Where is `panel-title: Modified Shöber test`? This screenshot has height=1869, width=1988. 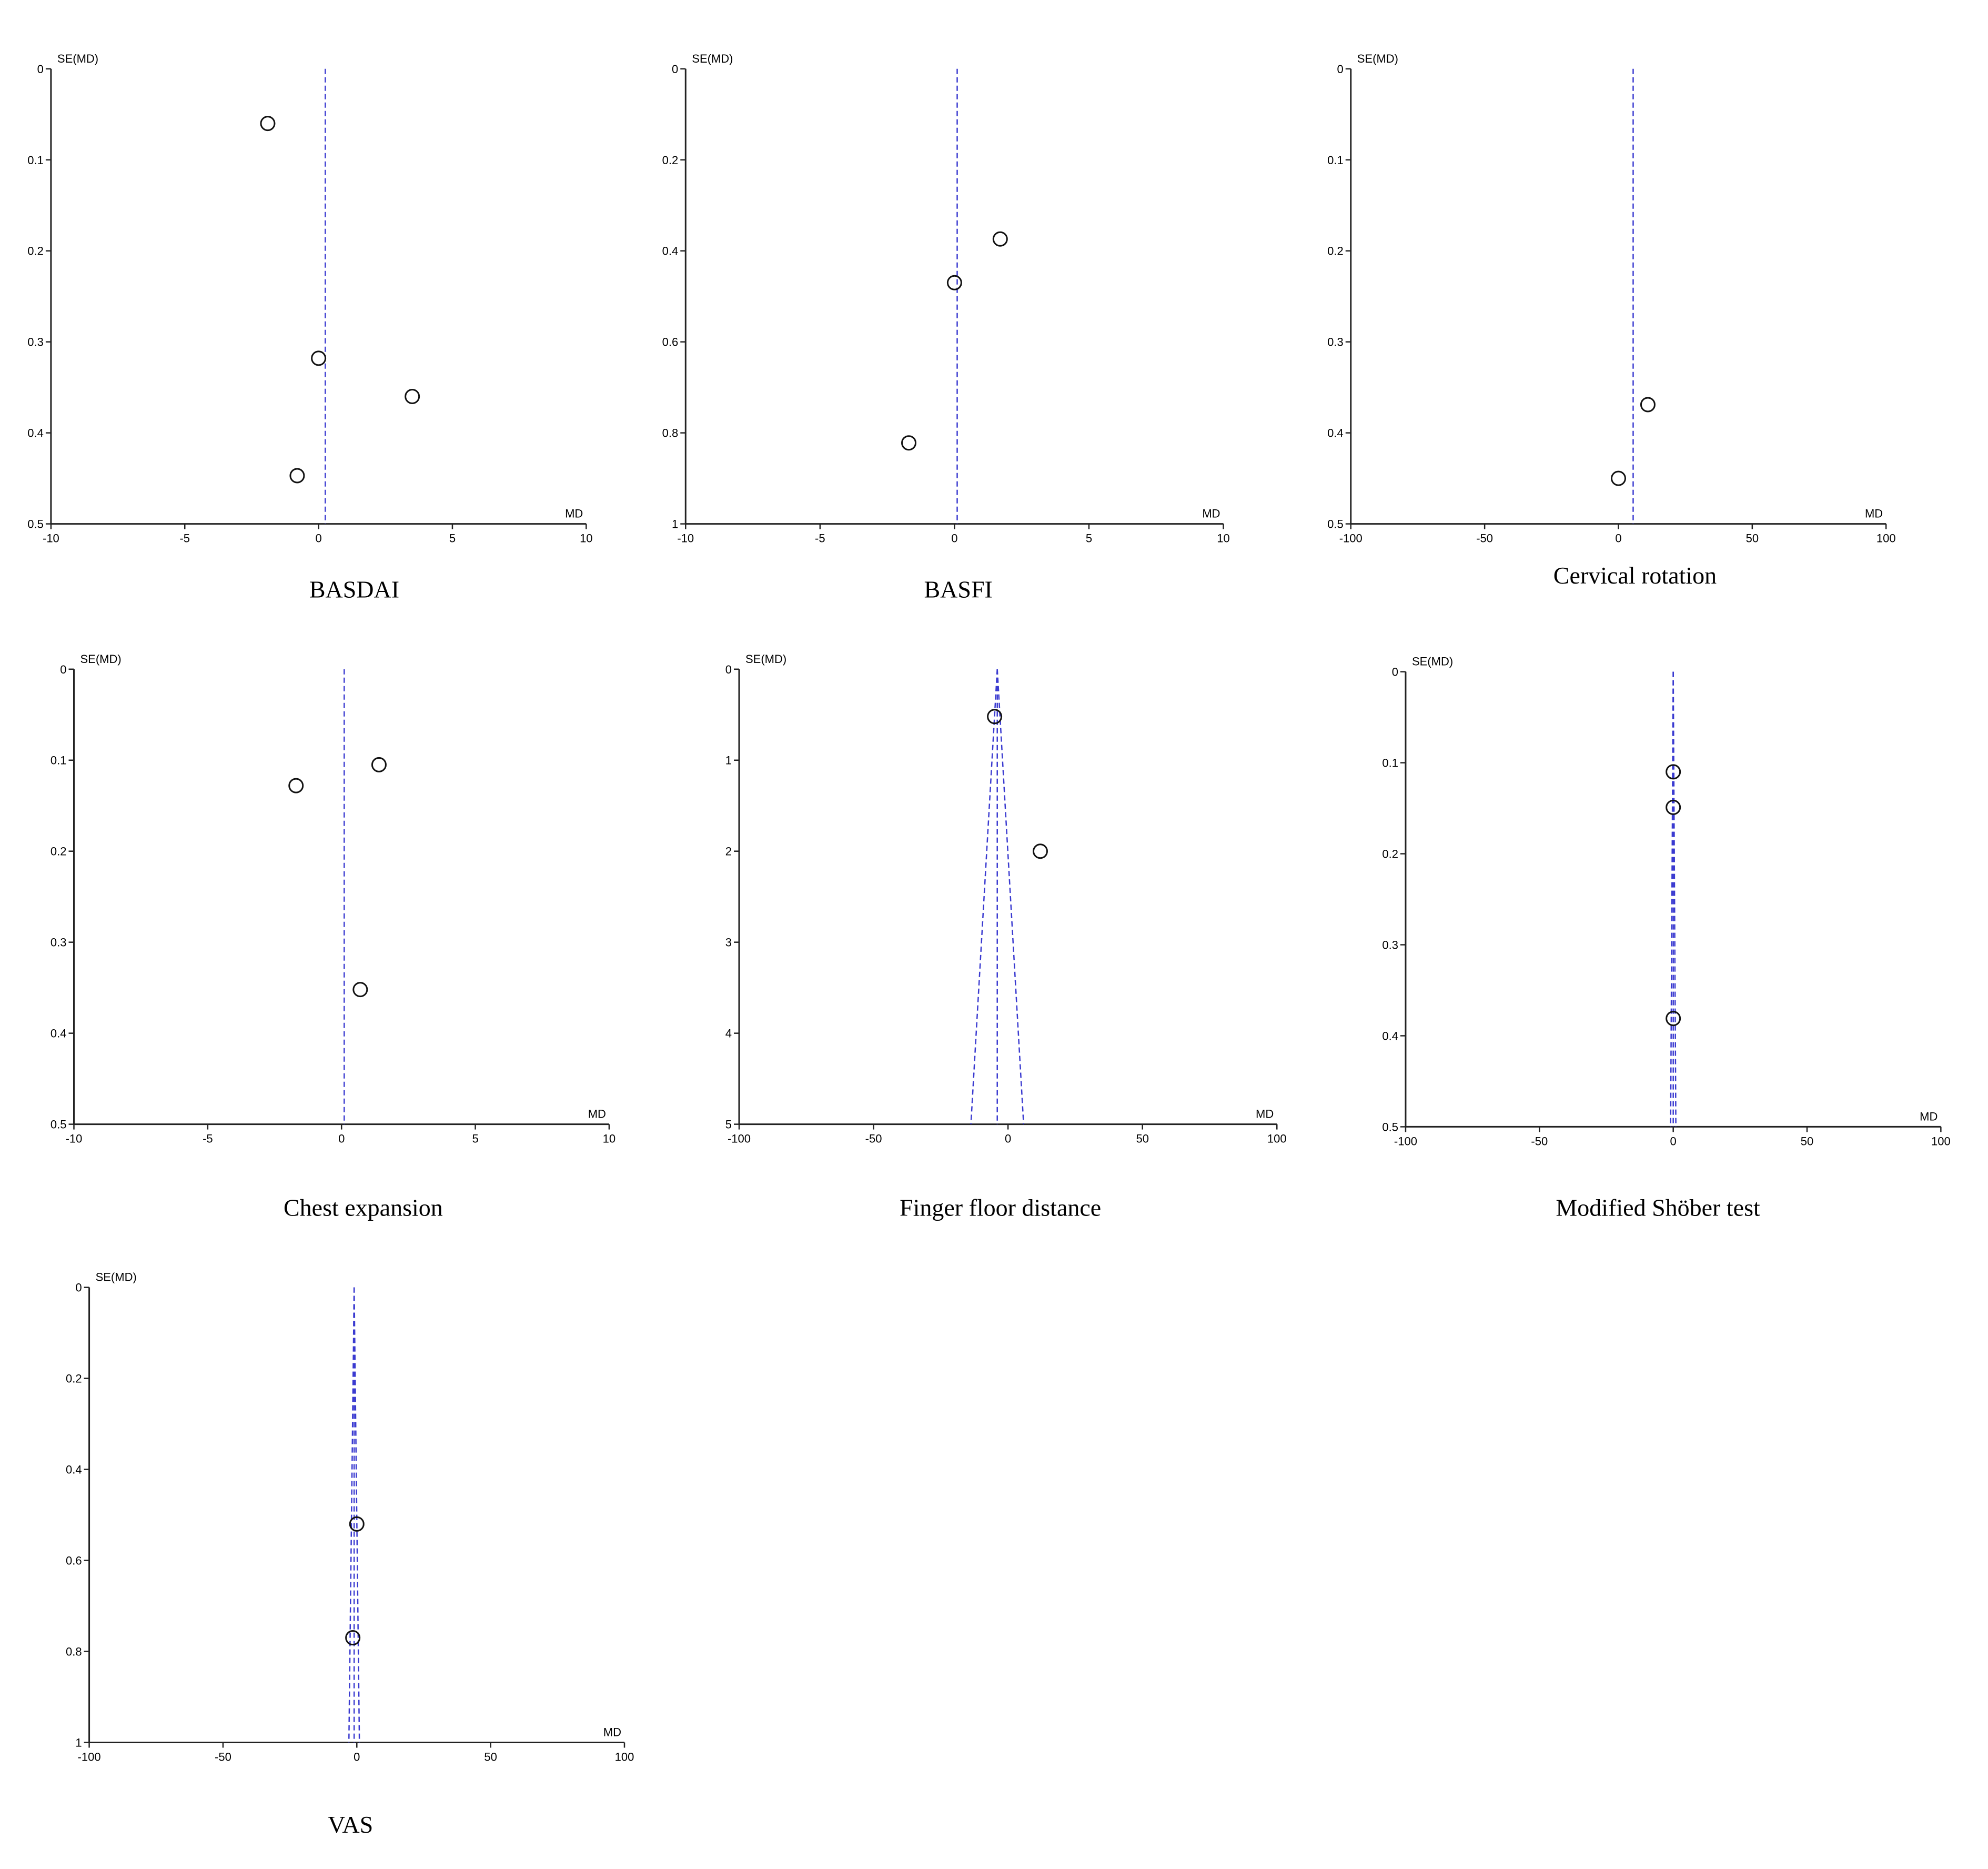 panel-title: Modified Shöber test is located at coordinates (1658, 1207).